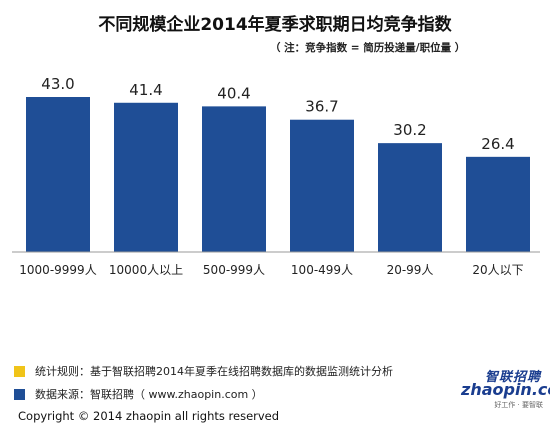 This screenshot has width=550, height=429. I want to click on x-tick-label-4: 20-99人, so click(410, 270).